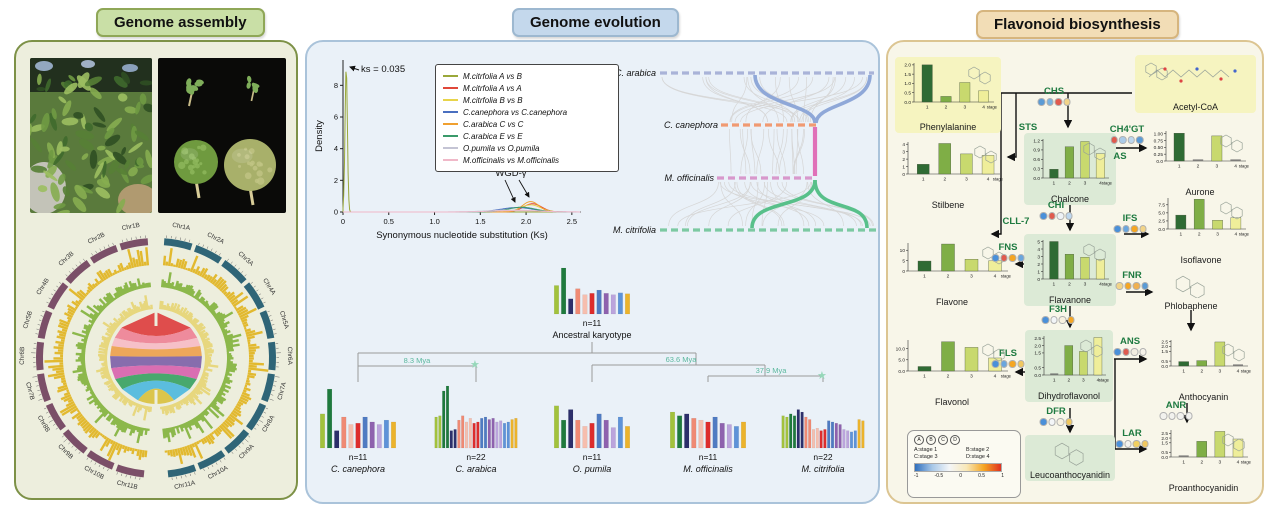  What do you see at coordinates (964, 453) in the screenshot?
I see `legend-stage-map: A:stage 1 B:stage 2 C:stage 3 D:stage 4` at bounding box center [964, 453].